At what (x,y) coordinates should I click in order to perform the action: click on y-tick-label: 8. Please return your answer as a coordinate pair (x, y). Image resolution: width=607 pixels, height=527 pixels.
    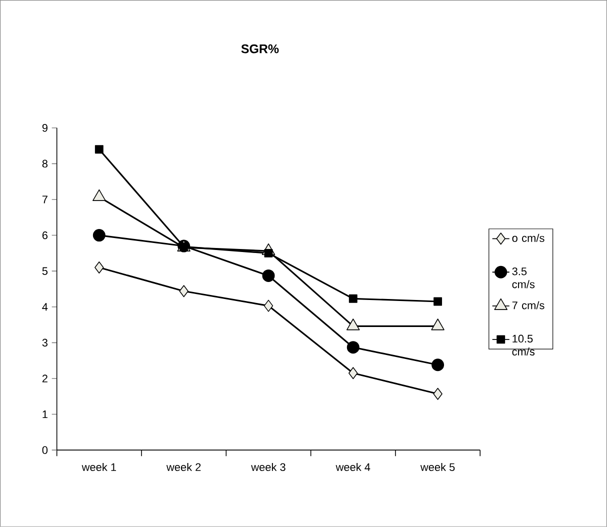
    Looking at the image, I should click on (45, 164).